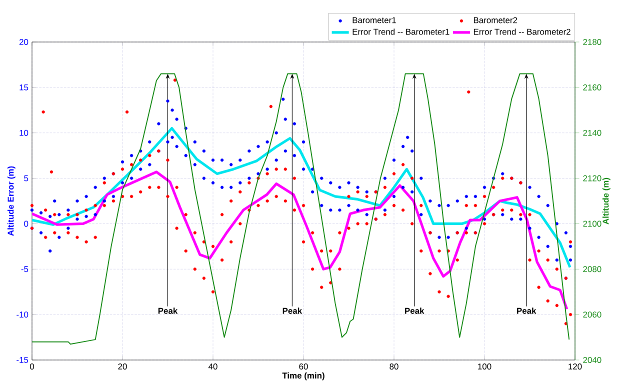  What do you see at coordinates (213, 367) in the screenshot?
I see `x-tick-label: 40` at bounding box center [213, 367].